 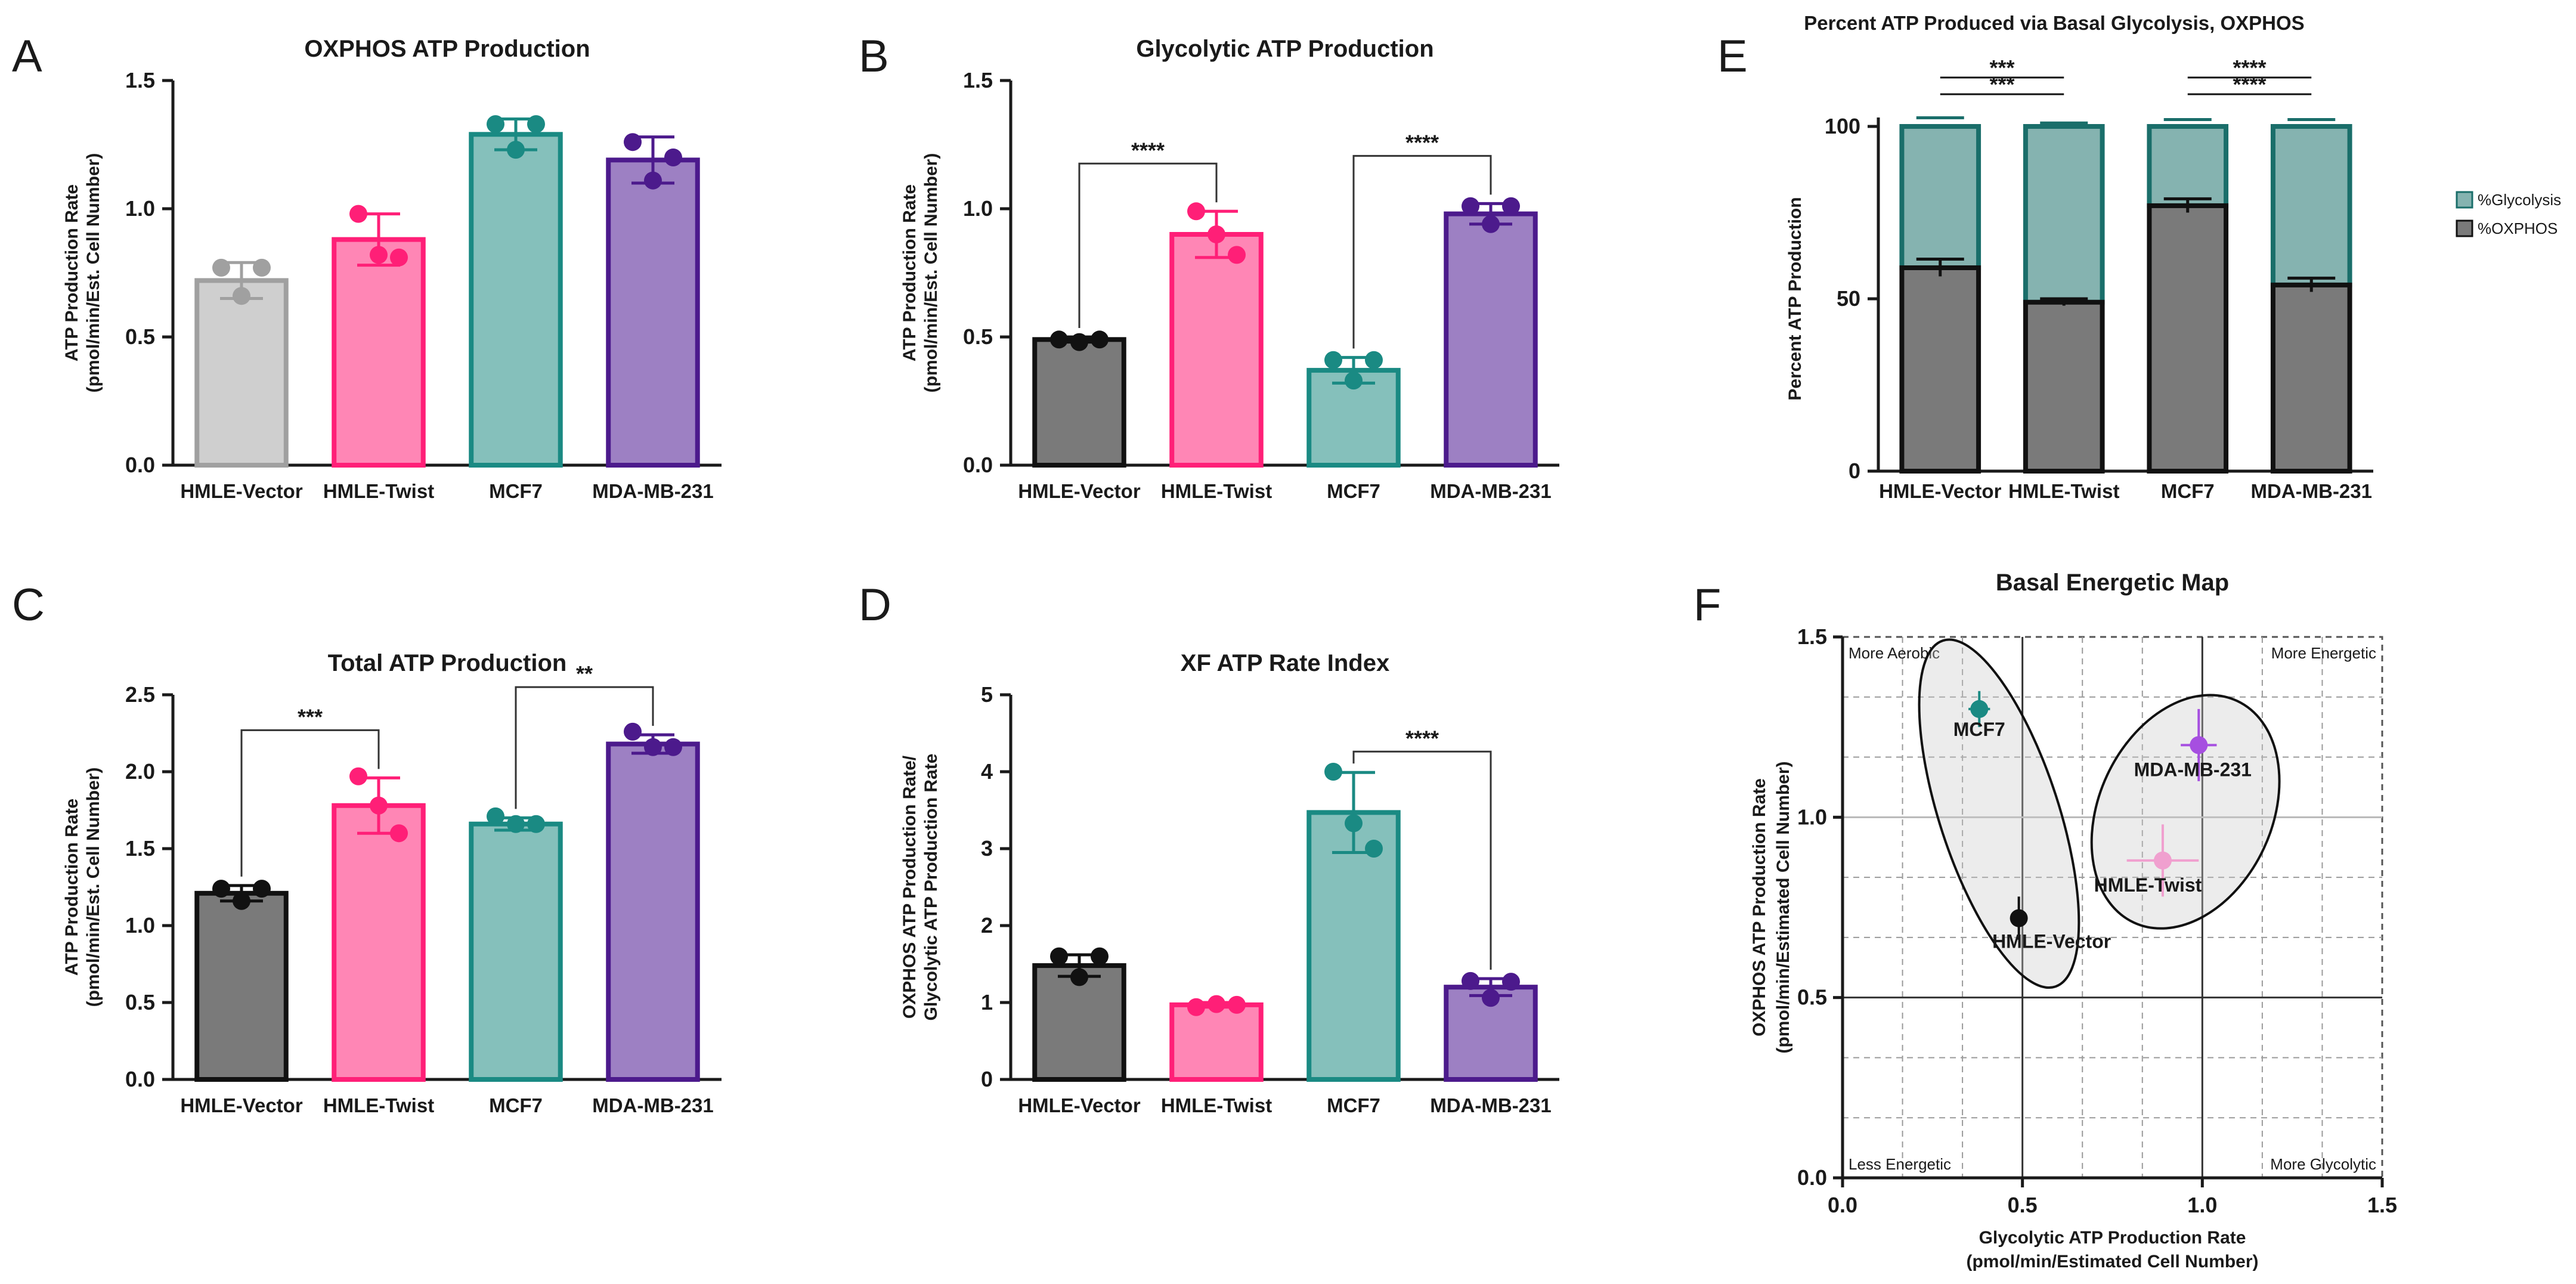 I want to click on y-axis-label-line: (pmol/min/Estimated Cell Number), so click(x=1783, y=907).